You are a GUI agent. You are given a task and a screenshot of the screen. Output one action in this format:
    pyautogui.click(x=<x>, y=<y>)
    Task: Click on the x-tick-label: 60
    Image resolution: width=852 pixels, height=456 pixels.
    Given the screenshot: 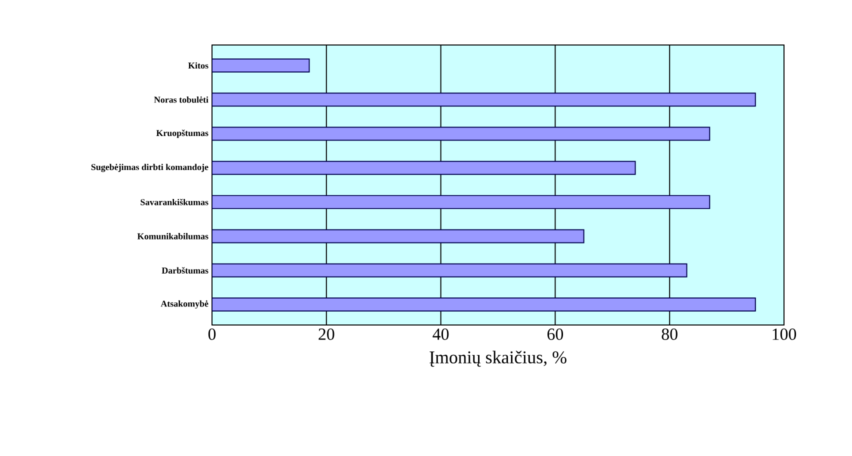 What is the action you would take?
    pyautogui.click(x=555, y=334)
    